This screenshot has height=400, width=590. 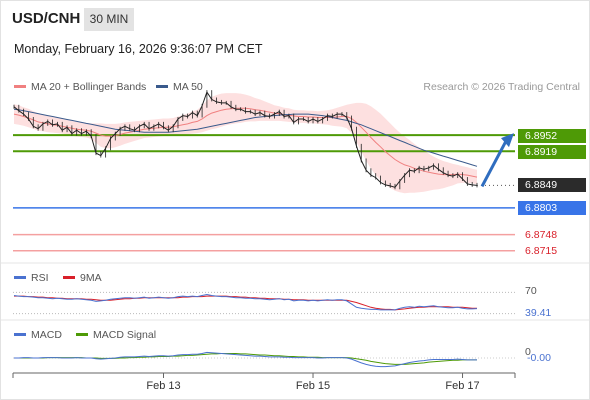 I want to click on rsi-swatch, so click(x=20, y=277).